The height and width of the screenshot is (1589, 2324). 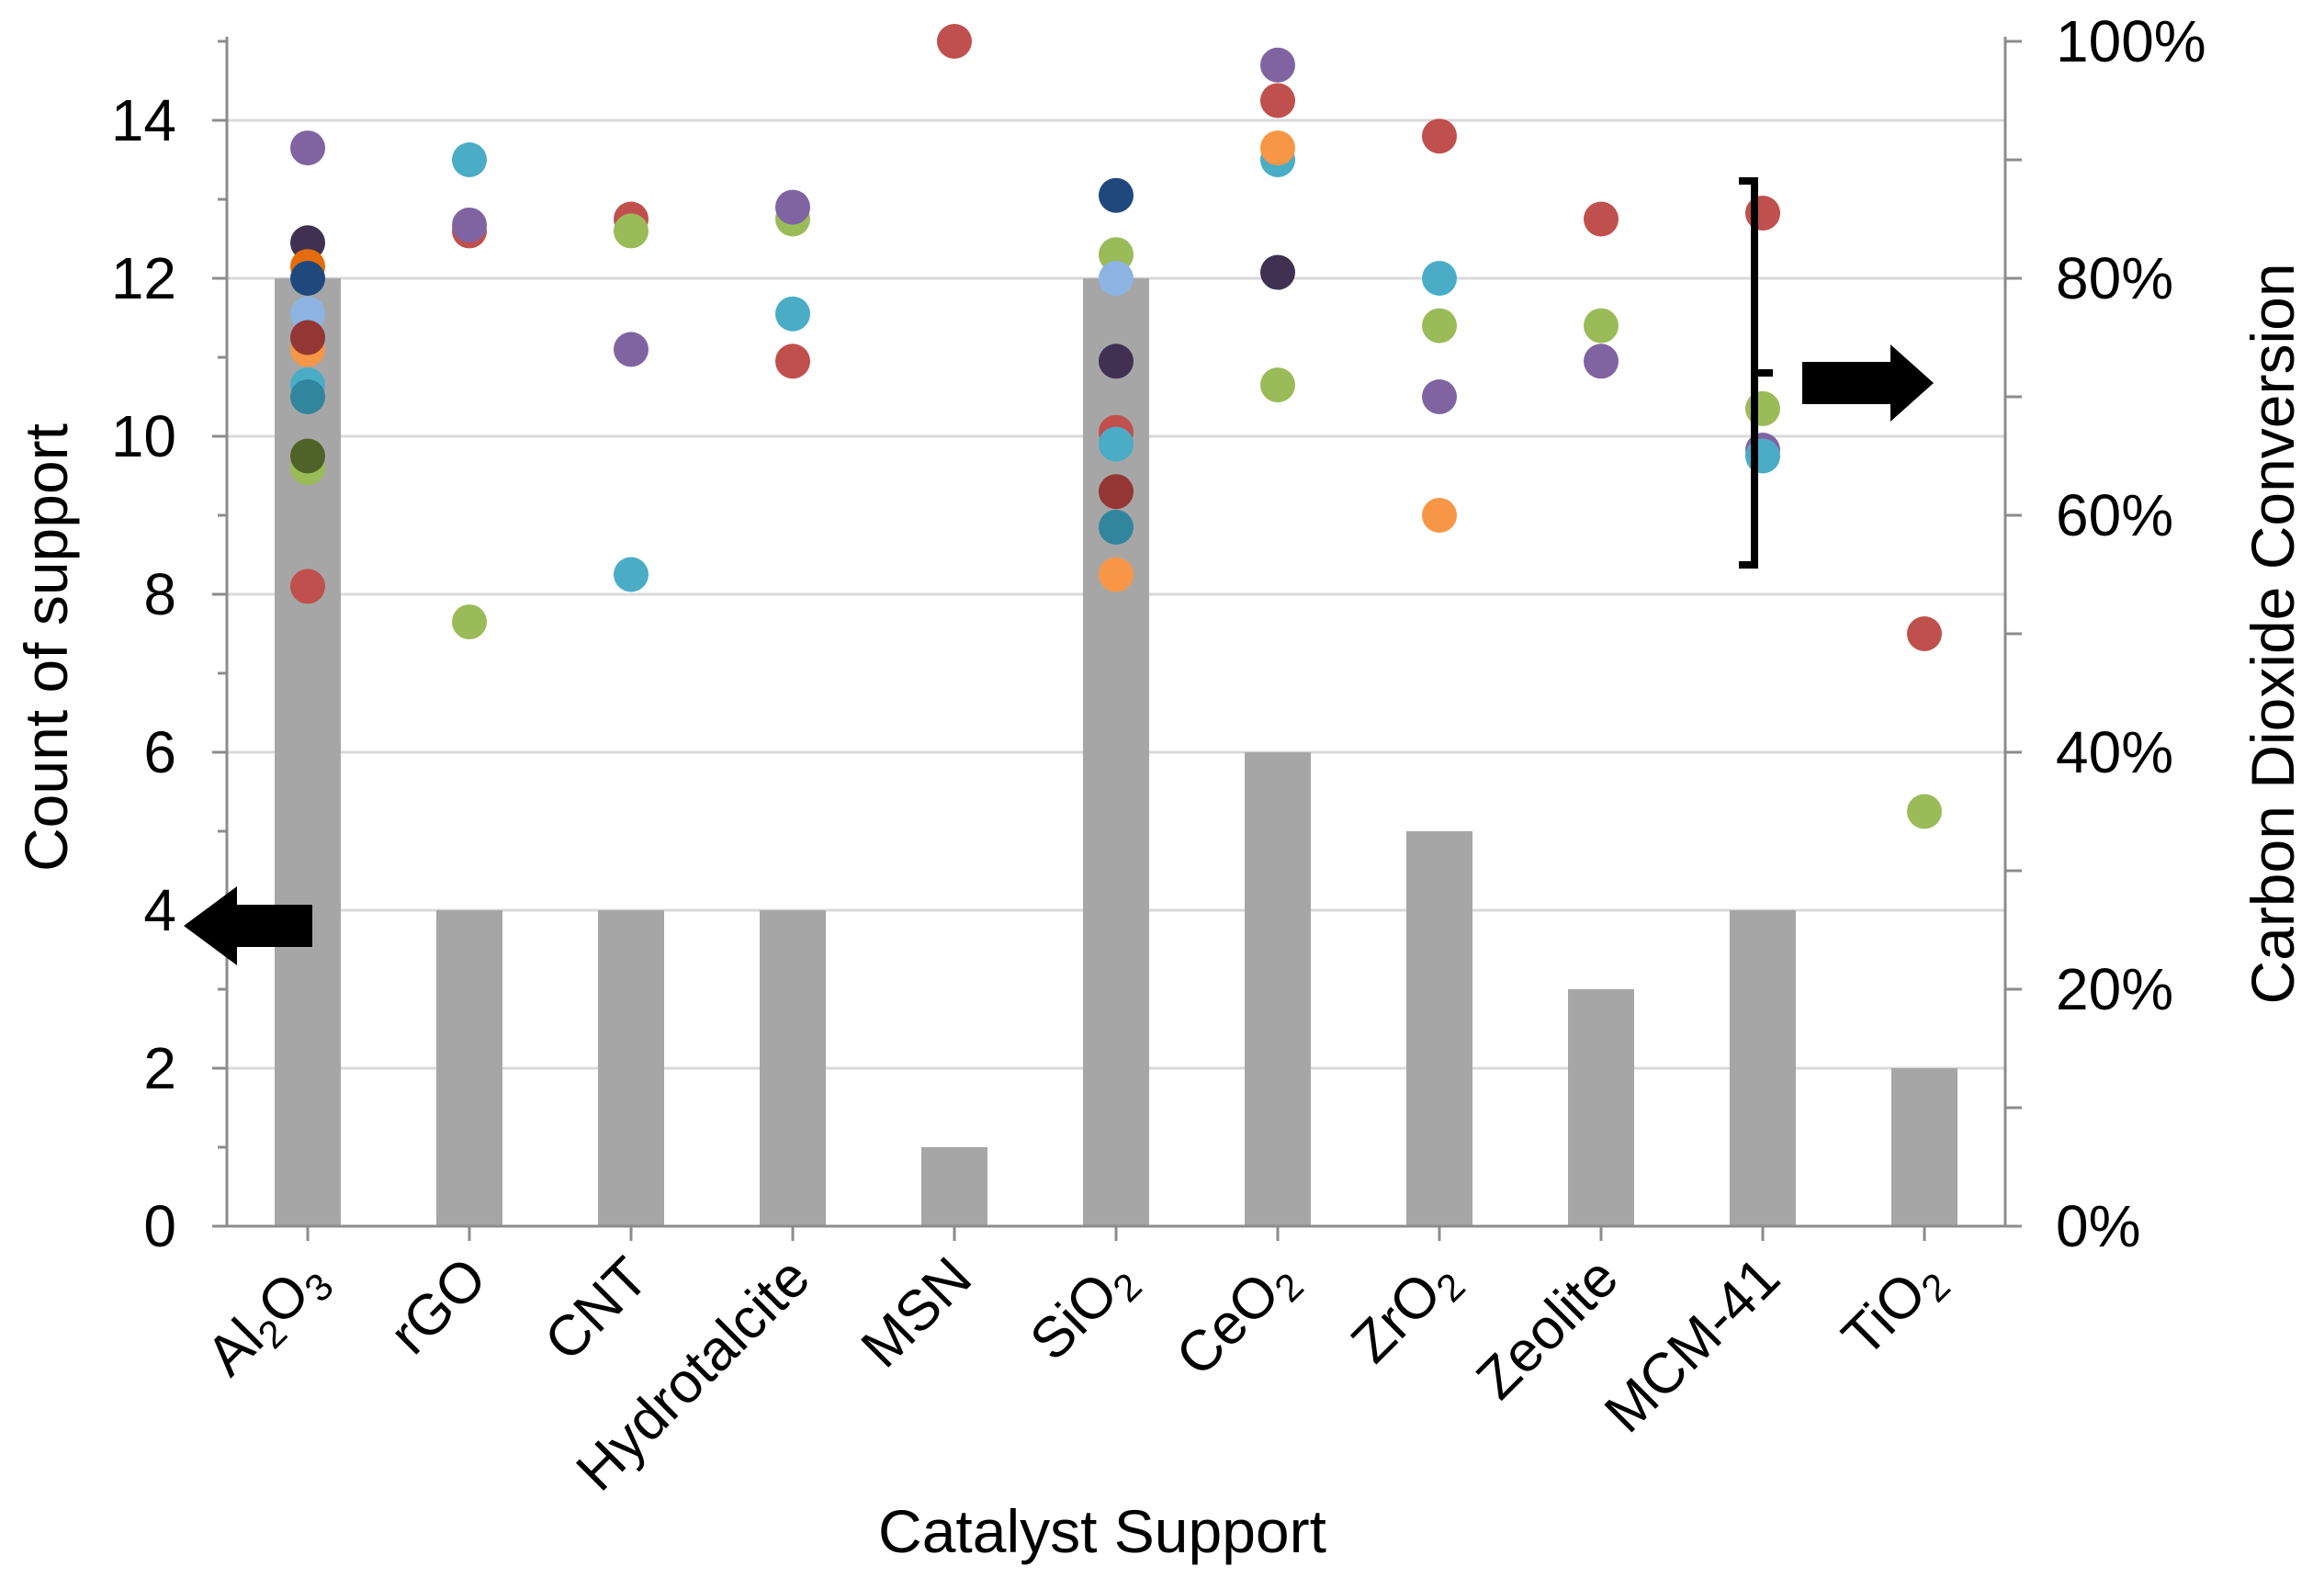 What do you see at coordinates (1237, 1318) in the screenshot?
I see `x-category-label: CeO2` at bounding box center [1237, 1318].